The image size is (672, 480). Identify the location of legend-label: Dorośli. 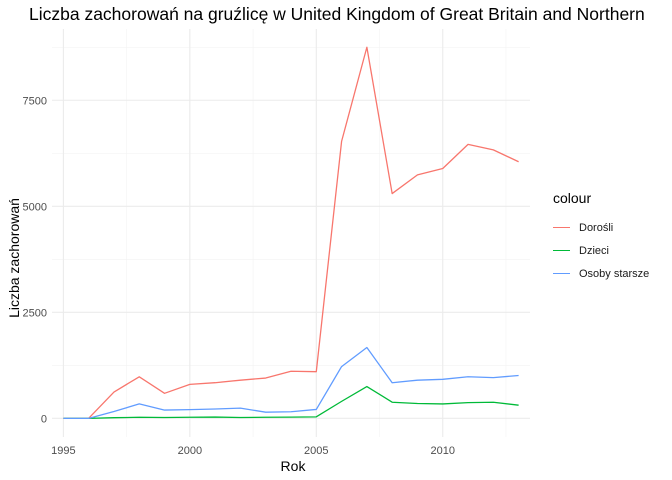
(596, 227).